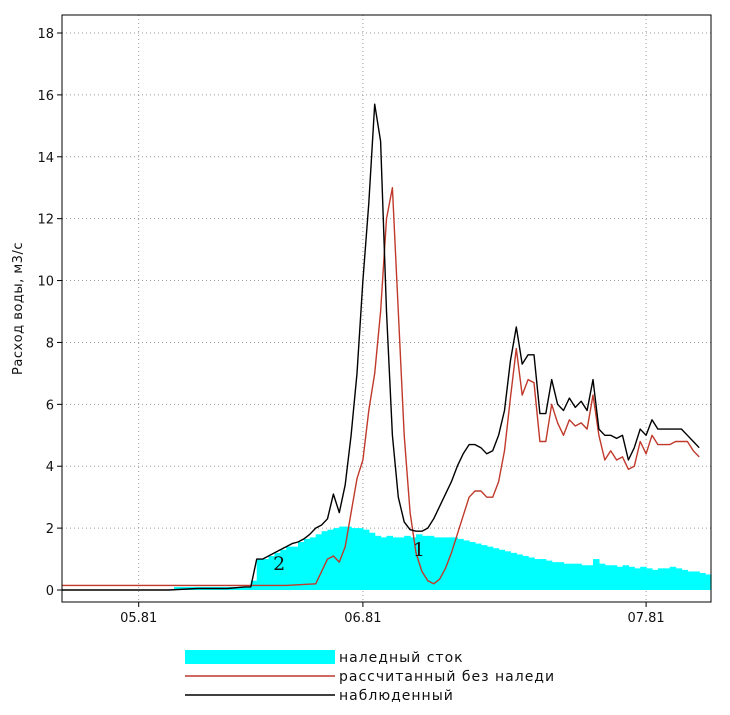 This screenshot has width=730, height=715. I want to click on legend-label: рассчитанный без наледи, so click(447, 677).